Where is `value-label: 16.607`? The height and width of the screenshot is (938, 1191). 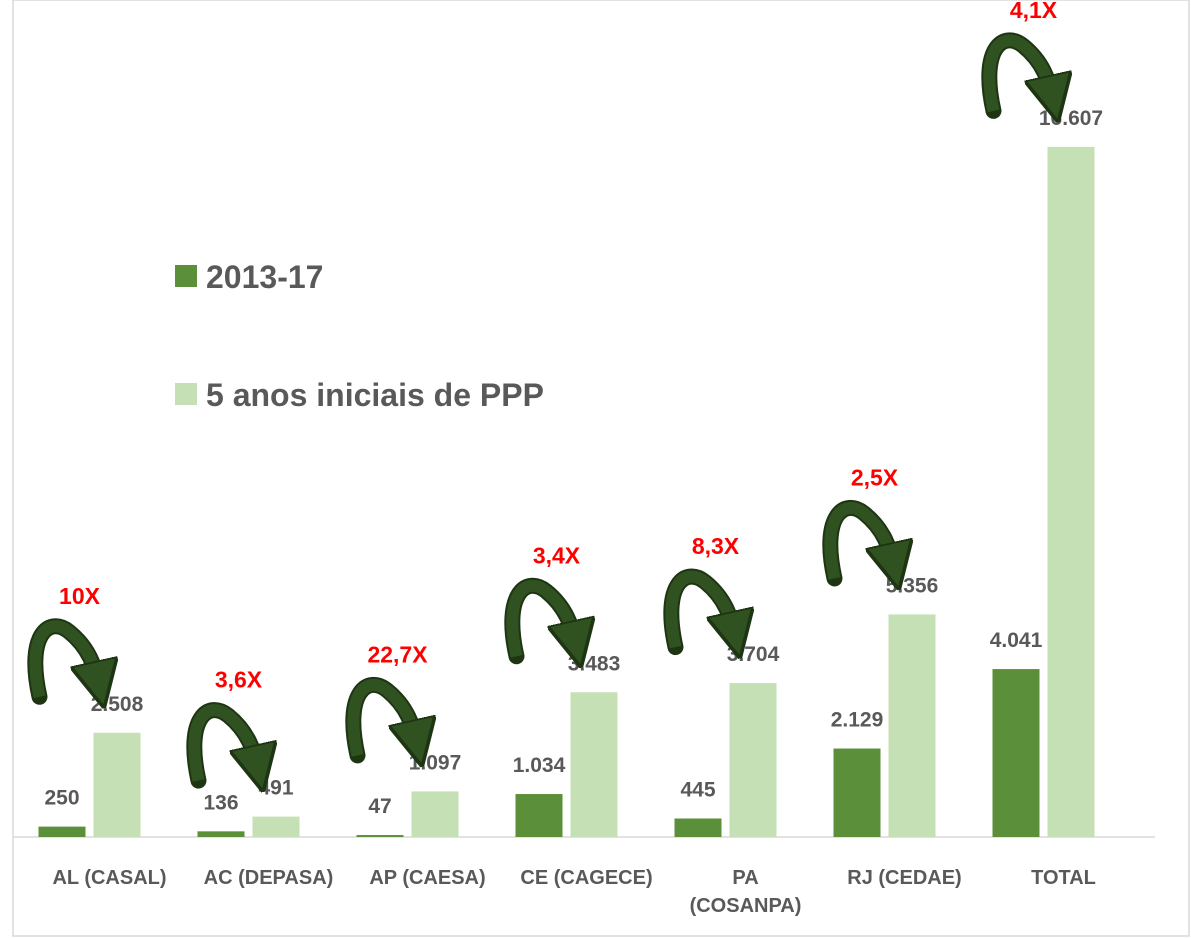
value-label: 16.607 is located at coordinates (1071, 118).